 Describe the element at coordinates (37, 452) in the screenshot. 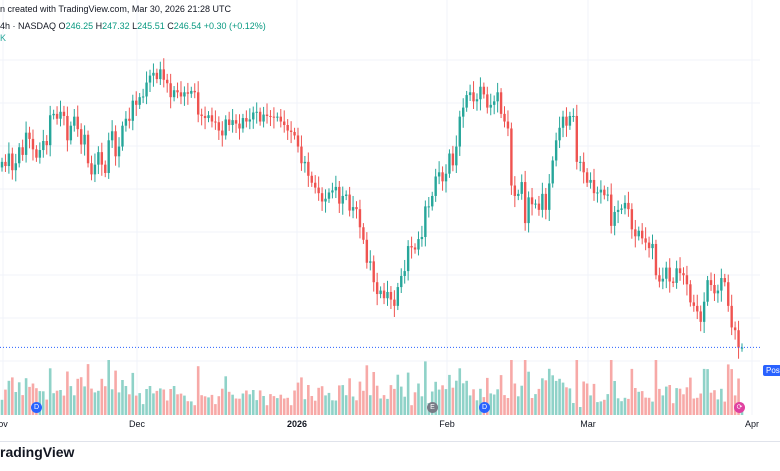

I see `tradingview-logo: radingView` at that location.